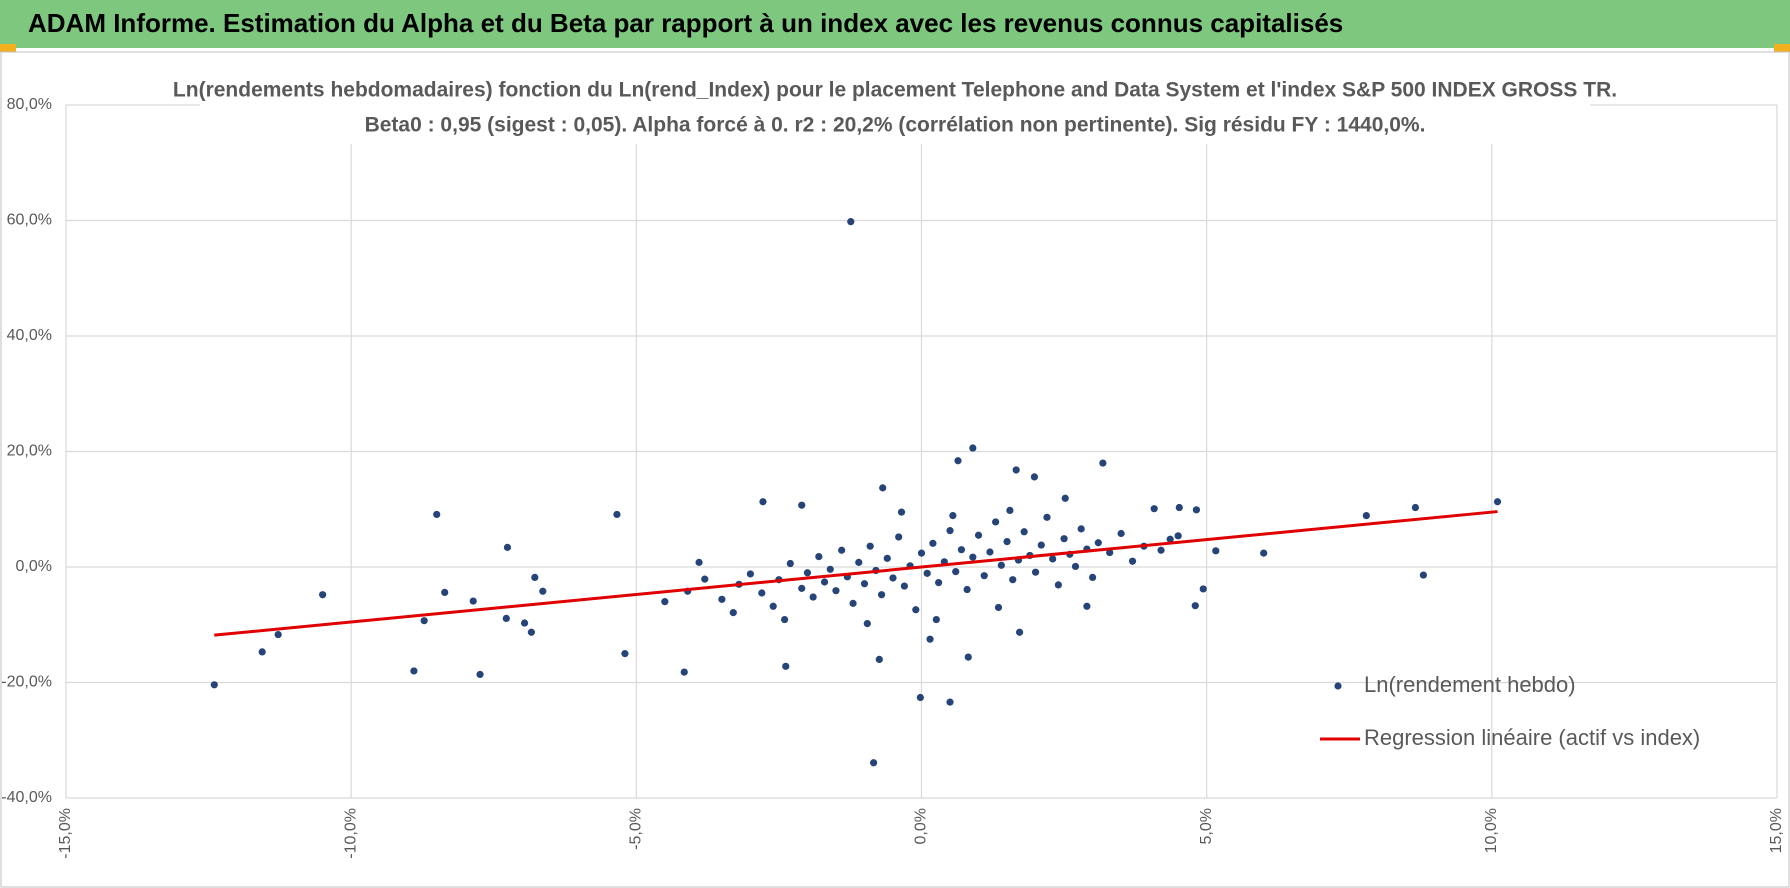 Image resolution: width=1790 pixels, height=888 pixels. I want to click on legend-label: Regression linéaire (actif vs index), so click(1532, 737).